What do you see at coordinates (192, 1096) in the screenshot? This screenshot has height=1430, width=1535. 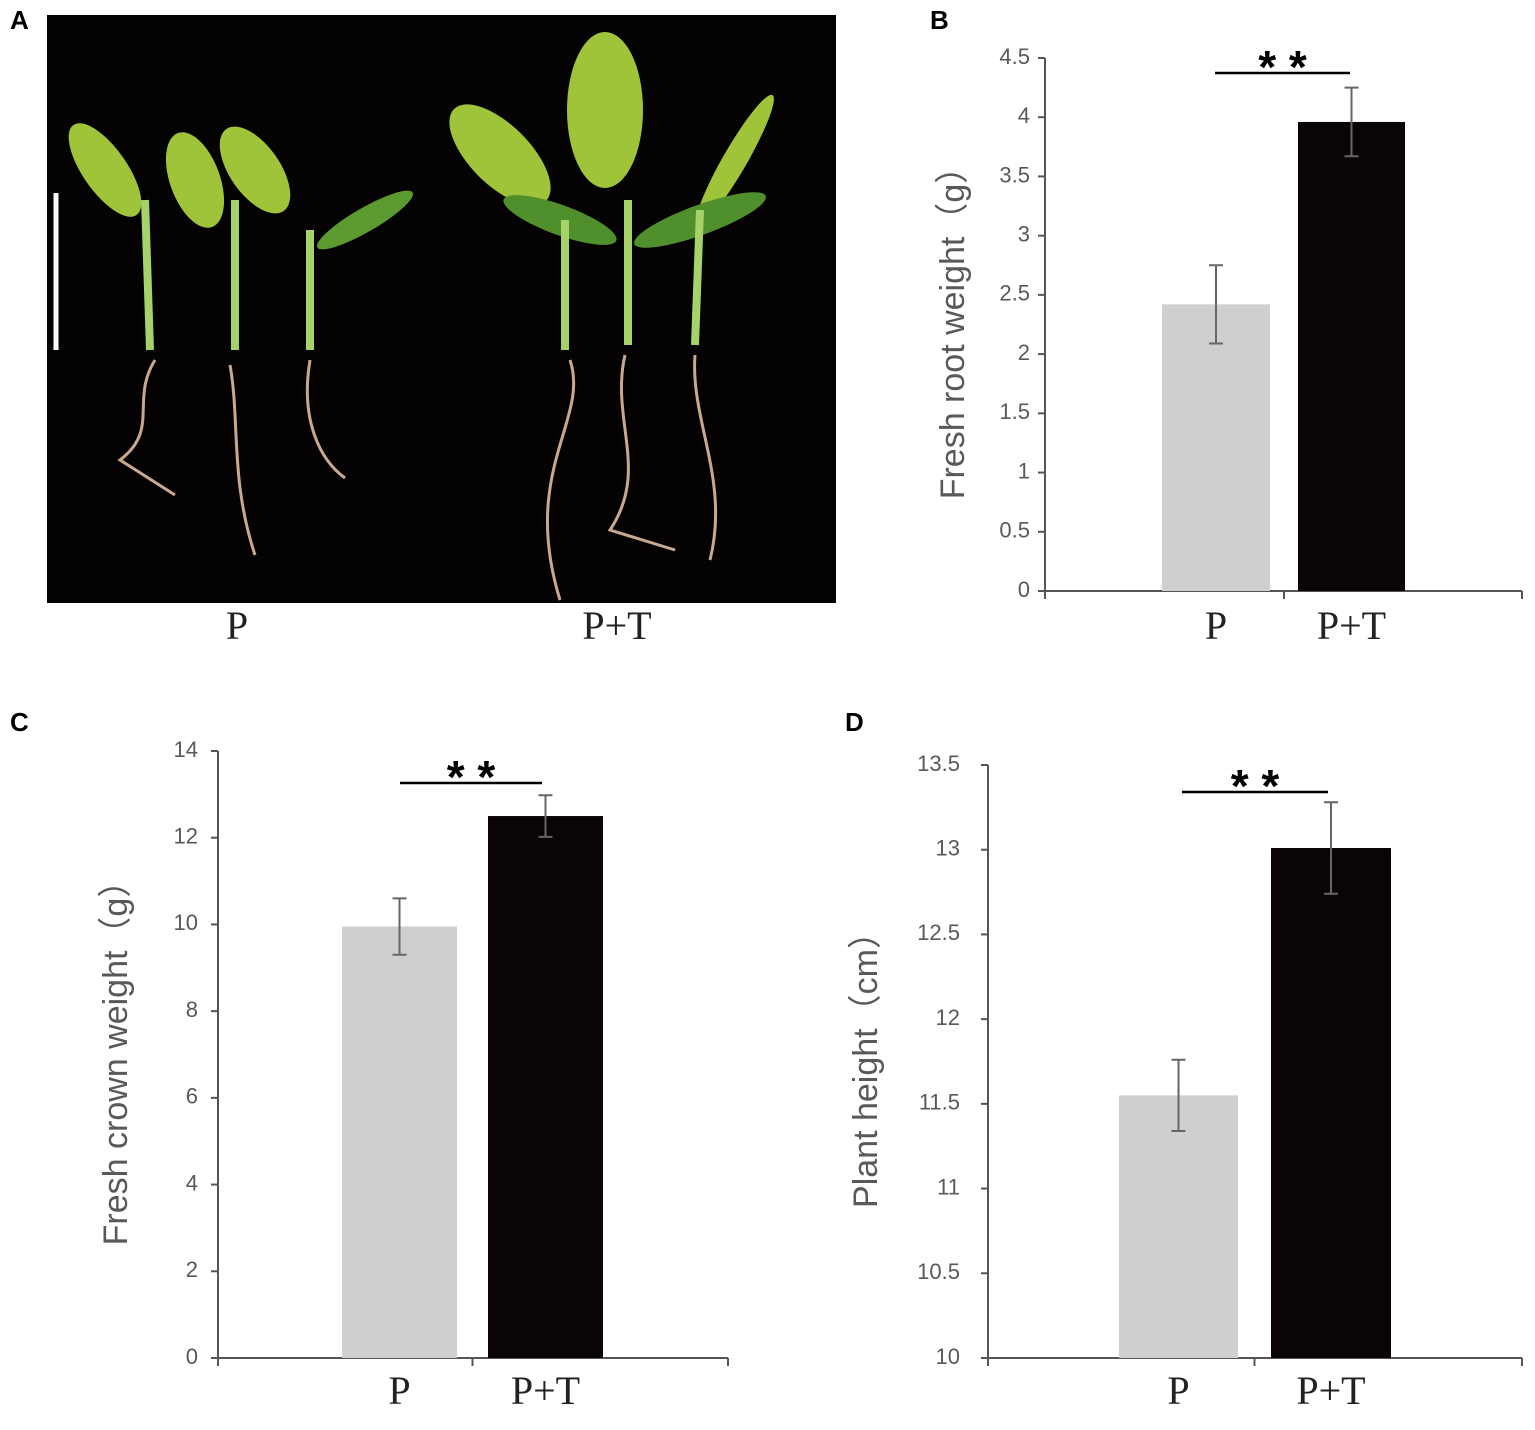 I see `y-tick-label: 6` at bounding box center [192, 1096].